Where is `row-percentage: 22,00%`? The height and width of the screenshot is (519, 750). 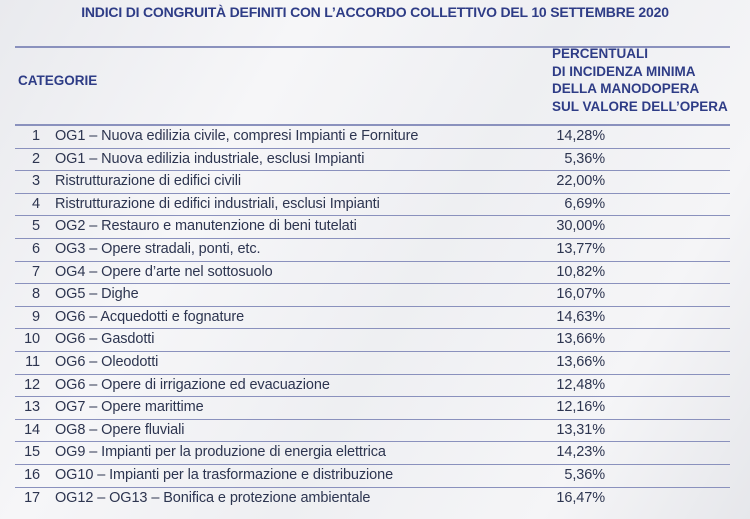 row-percentage: 22,00% is located at coordinates (580, 181).